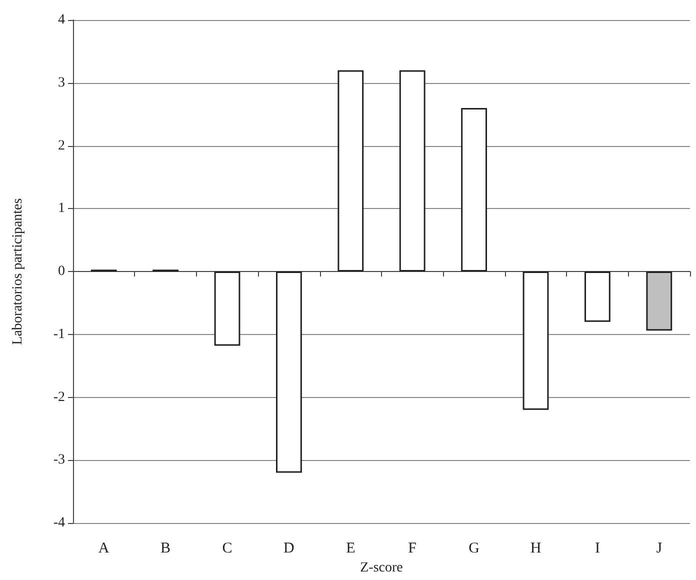 Image resolution: width=696 pixels, height=580 pixels. Describe the element at coordinates (61, 20) in the screenshot. I see `y-tick-label: 4` at that location.